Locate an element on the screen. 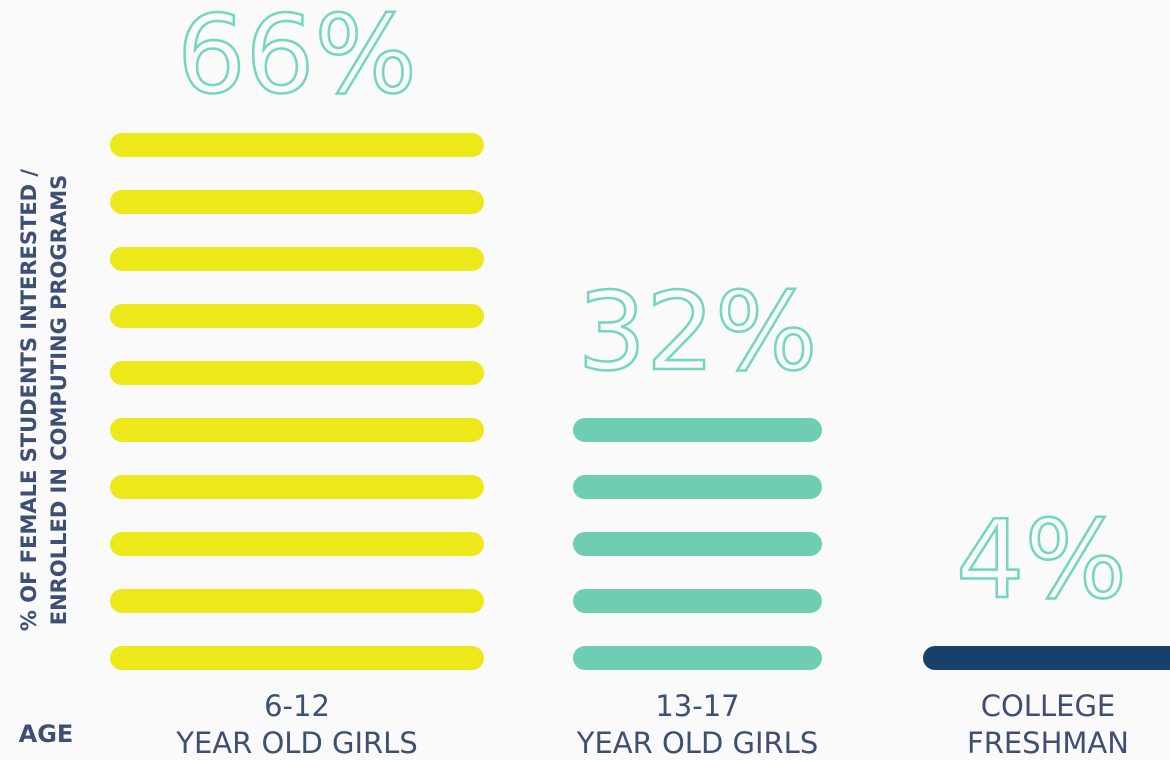 The height and width of the screenshot is (760, 1170). x-tick-label: FRESHMAN is located at coordinates (1048, 743).